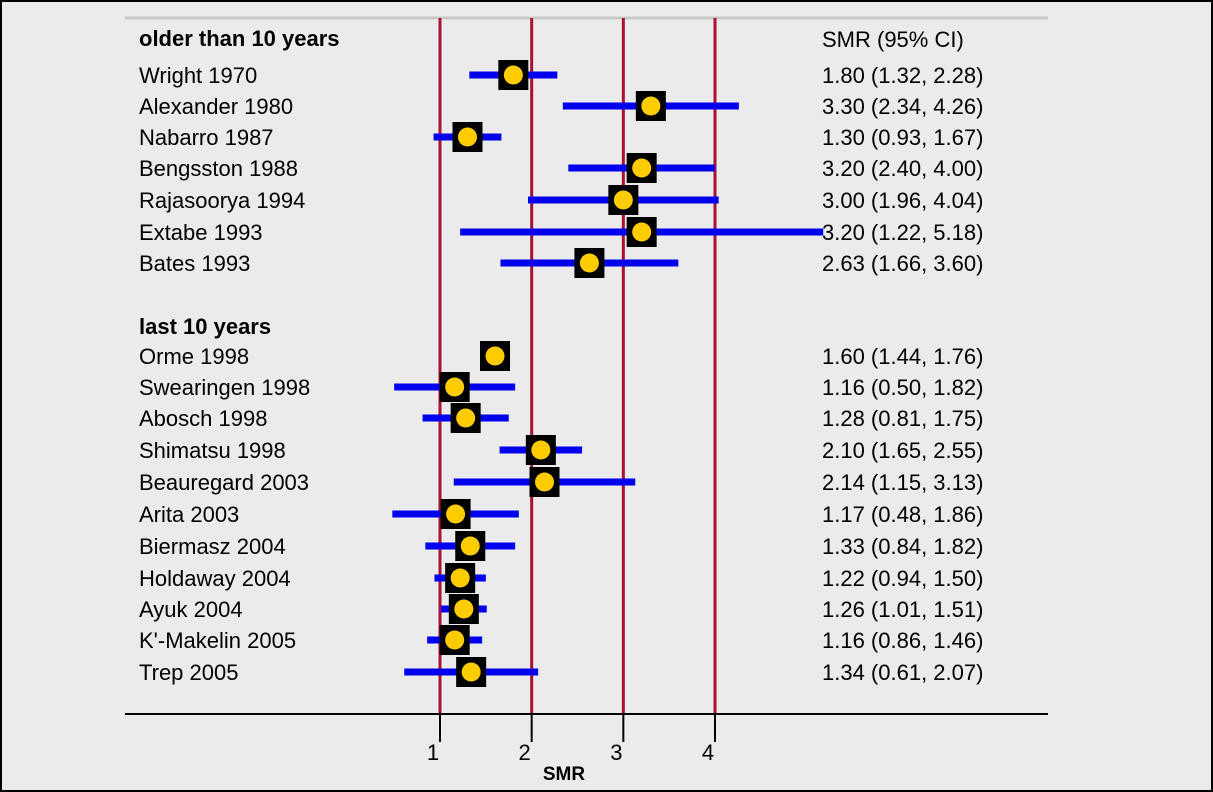 This screenshot has width=1213, height=792. Describe the element at coordinates (561, 514) in the screenshot. I see `study-row: Arita 2003 1.17 (0.48, 1.86)` at that location.